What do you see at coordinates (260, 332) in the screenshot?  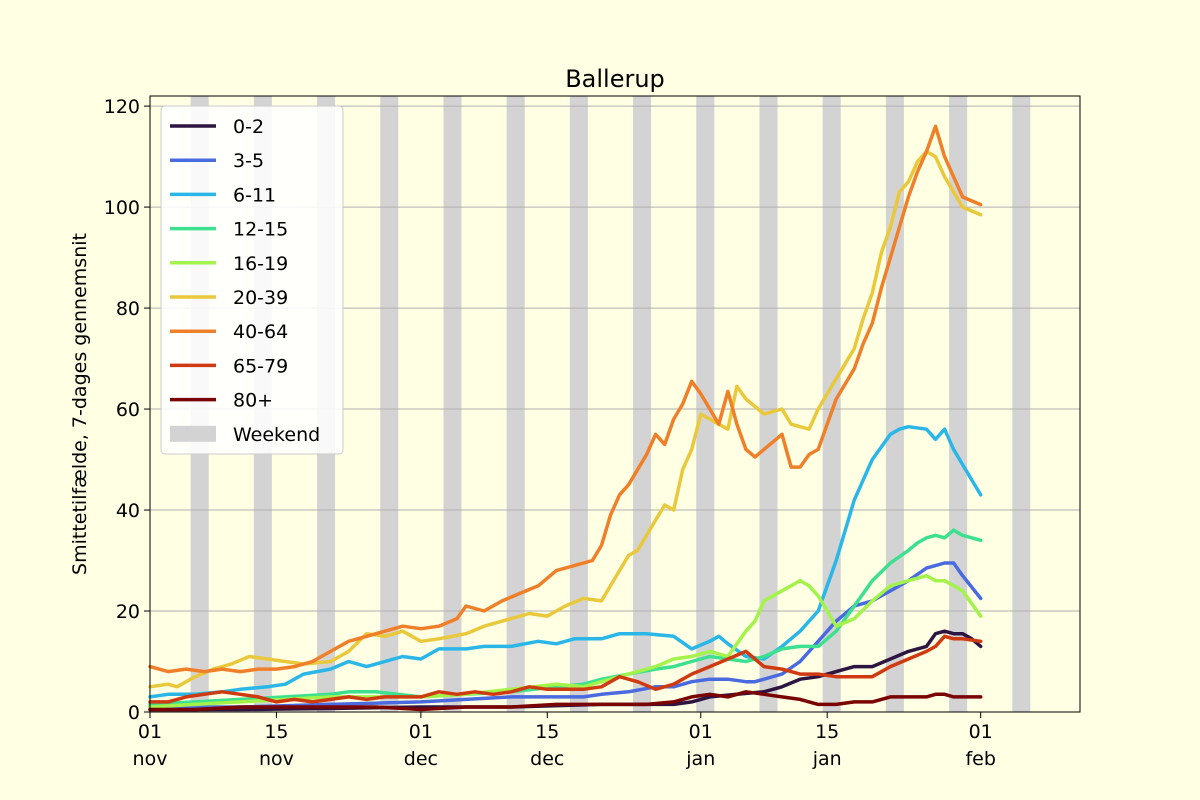 I see `legend-label: 40-64` at bounding box center [260, 332].